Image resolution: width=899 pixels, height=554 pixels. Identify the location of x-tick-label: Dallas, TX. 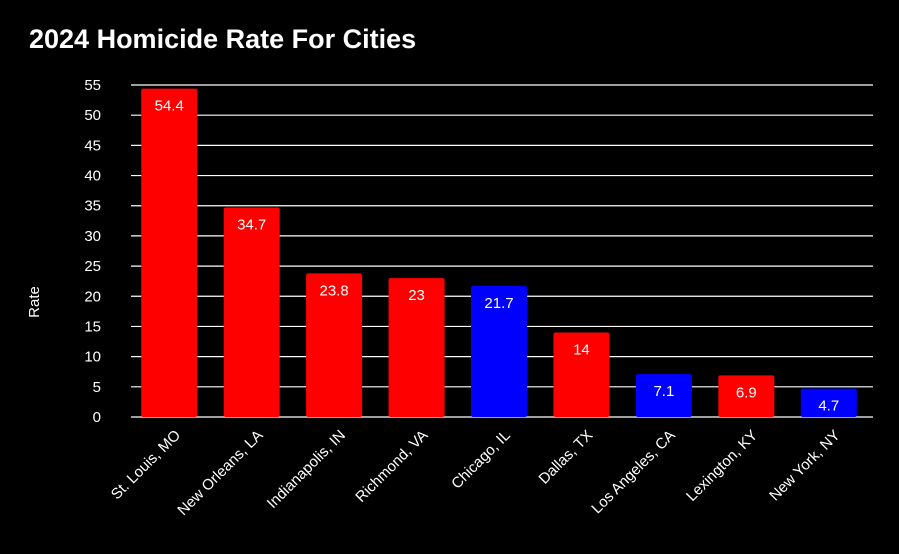
(566, 457).